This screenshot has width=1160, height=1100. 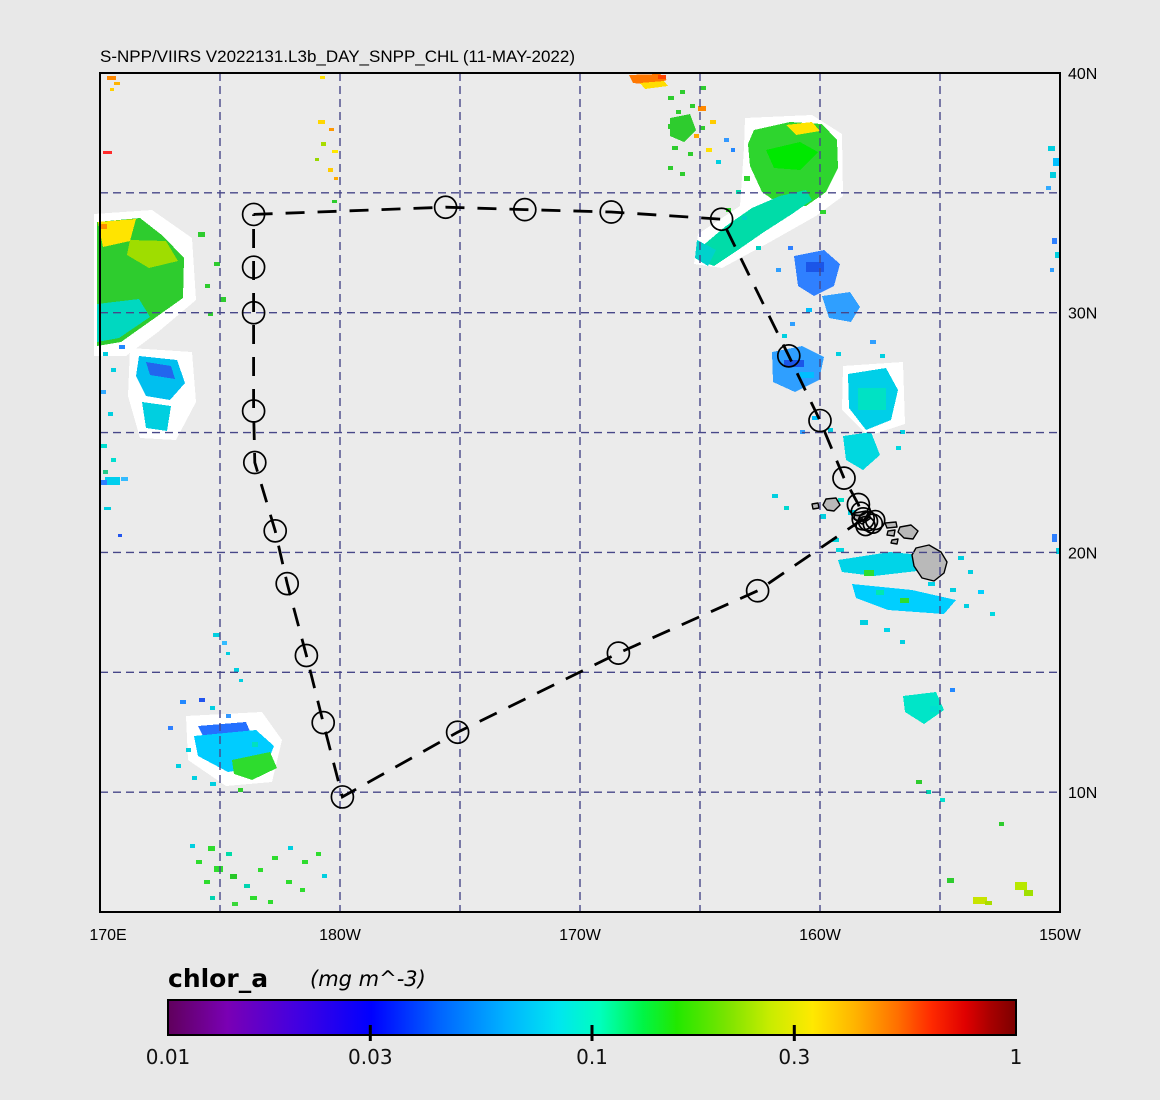 I want to click on colorbar-tick-label: 0.03, so click(x=370, y=1057).